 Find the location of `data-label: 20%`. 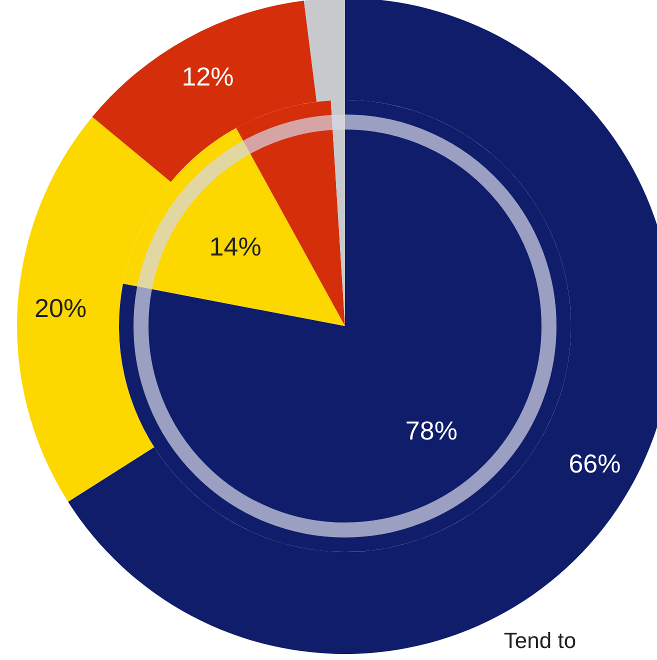

data-label: 20% is located at coordinates (60, 308).